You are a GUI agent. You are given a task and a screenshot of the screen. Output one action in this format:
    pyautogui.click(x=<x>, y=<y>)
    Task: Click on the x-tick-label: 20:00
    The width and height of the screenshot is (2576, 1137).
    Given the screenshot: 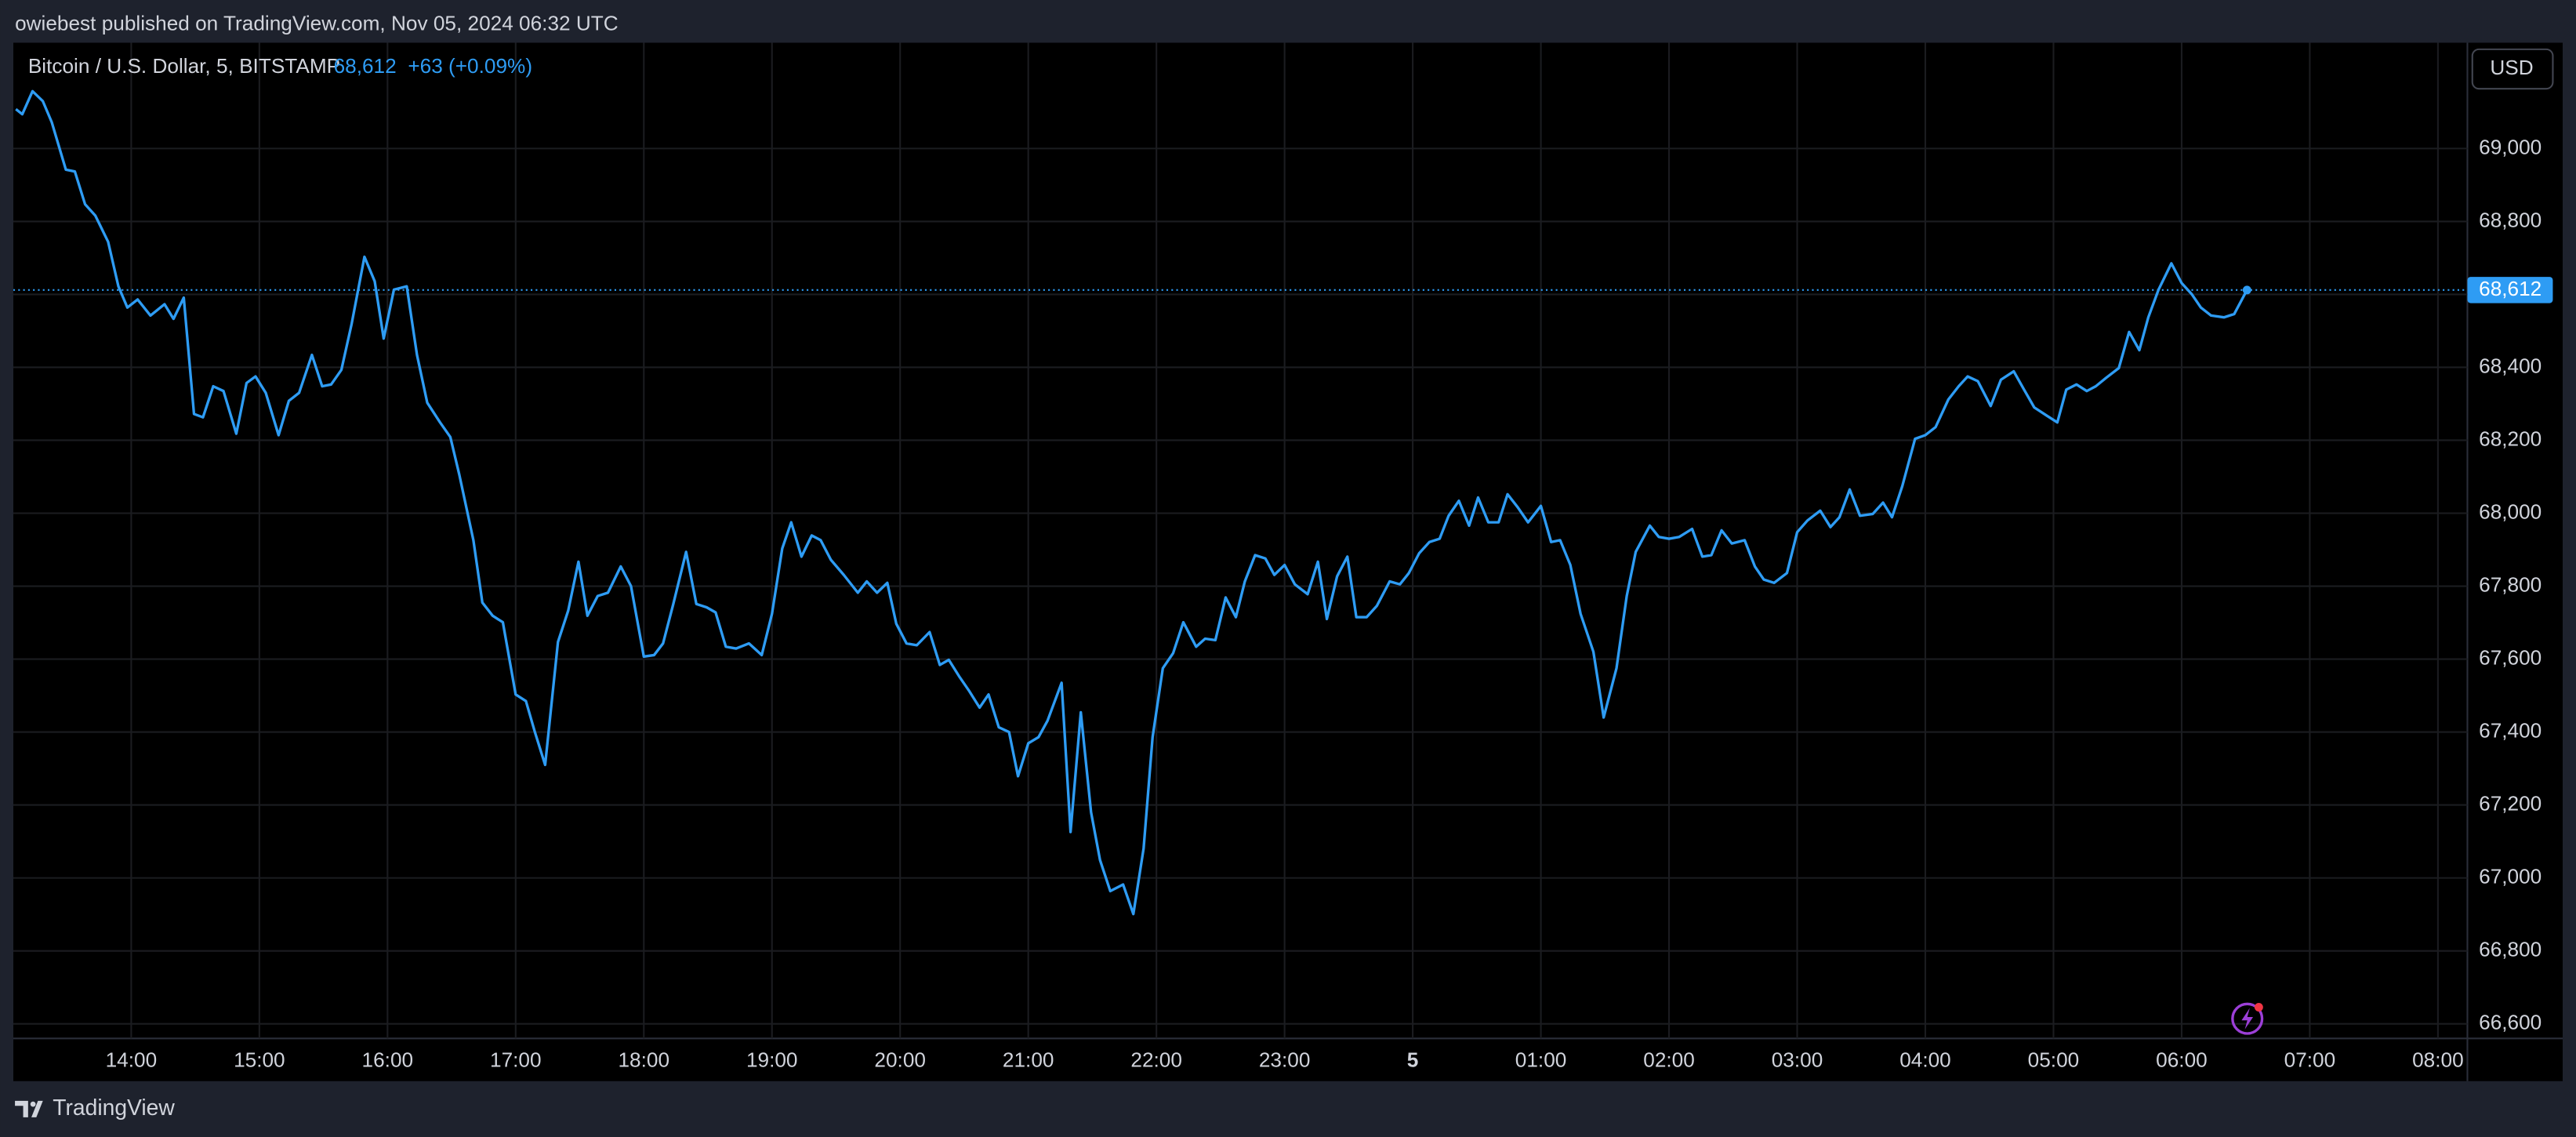 What is the action you would take?
    pyautogui.click(x=900, y=1060)
    